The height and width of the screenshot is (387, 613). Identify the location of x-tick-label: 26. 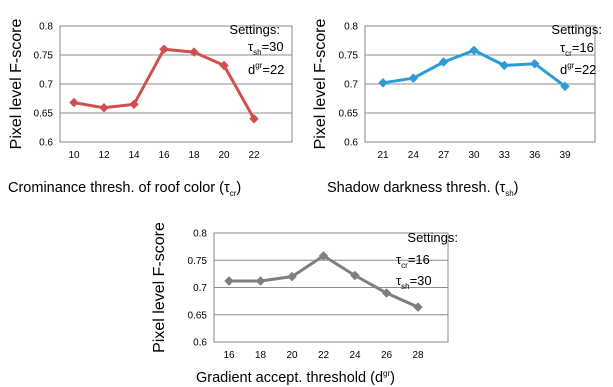
(387, 355).